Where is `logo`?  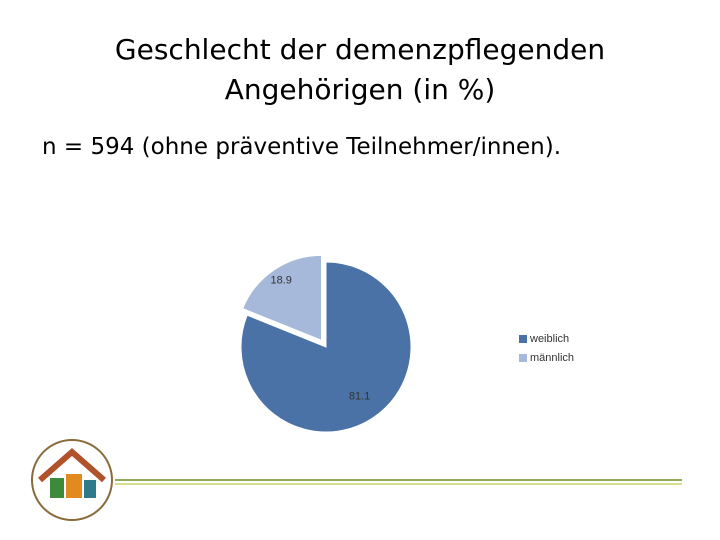 logo is located at coordinates (72, 480).